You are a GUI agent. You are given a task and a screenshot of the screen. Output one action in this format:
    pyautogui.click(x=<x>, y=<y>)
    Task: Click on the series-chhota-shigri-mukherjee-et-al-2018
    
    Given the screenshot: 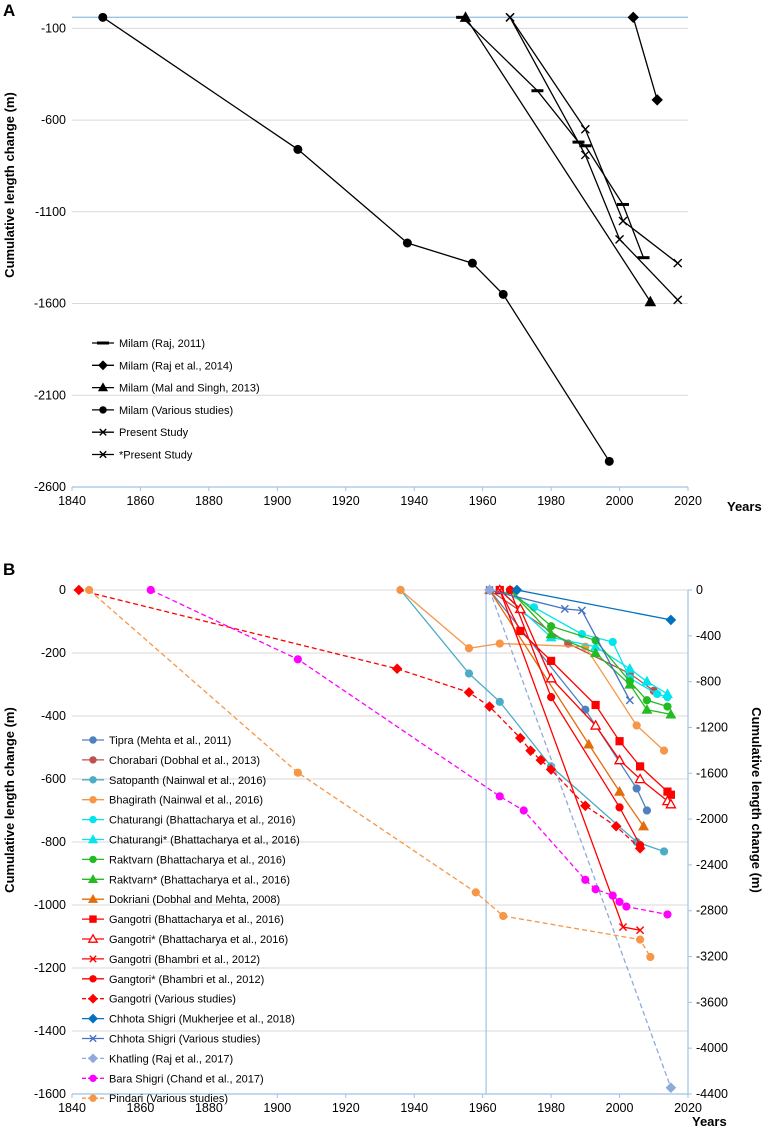 What is the action you would take?
    pyautogui.click(x=594, y=605)
    